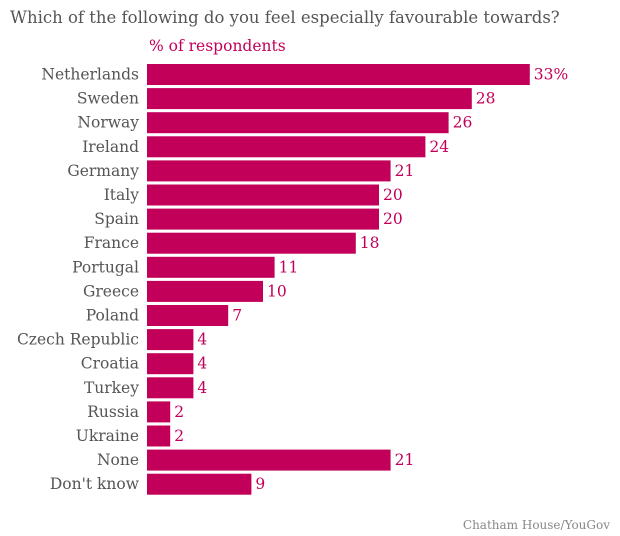 The height and width of the screenshot is (536, 620). Describe the element at coordinates (277, 291) in the screenshot. I see `value-label: 10` at that location.